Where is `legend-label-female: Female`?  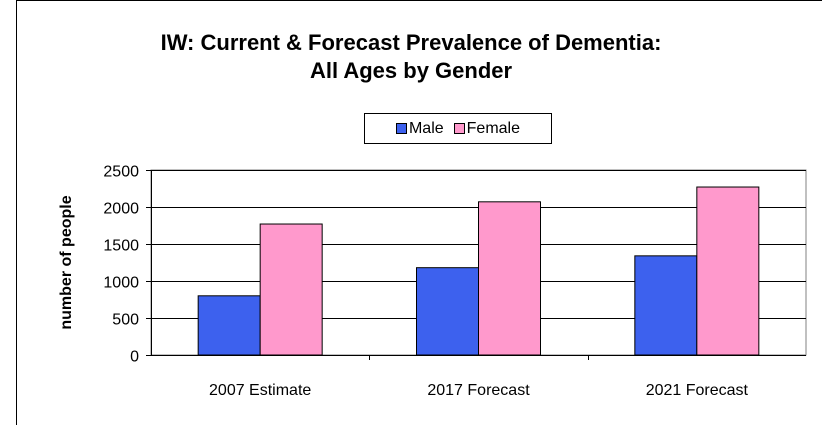
legend-label-female: Female is located at coordinates (493, 128).